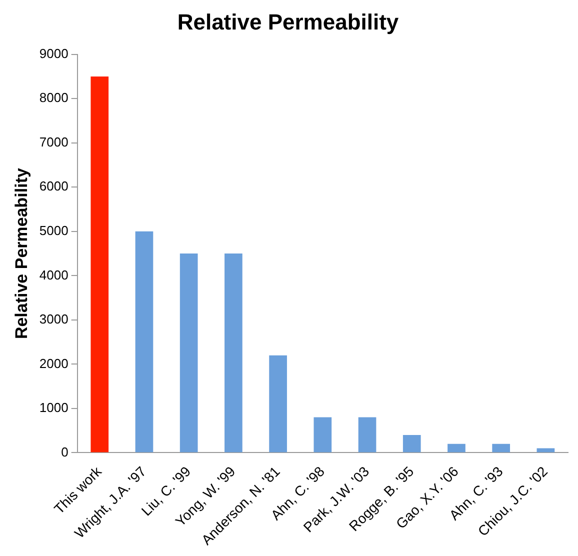  What do you see at coordinates (21, 253) in the screenshot?
I see `y-axis-title: Relative Permeability` at bounding box center [21, 253].